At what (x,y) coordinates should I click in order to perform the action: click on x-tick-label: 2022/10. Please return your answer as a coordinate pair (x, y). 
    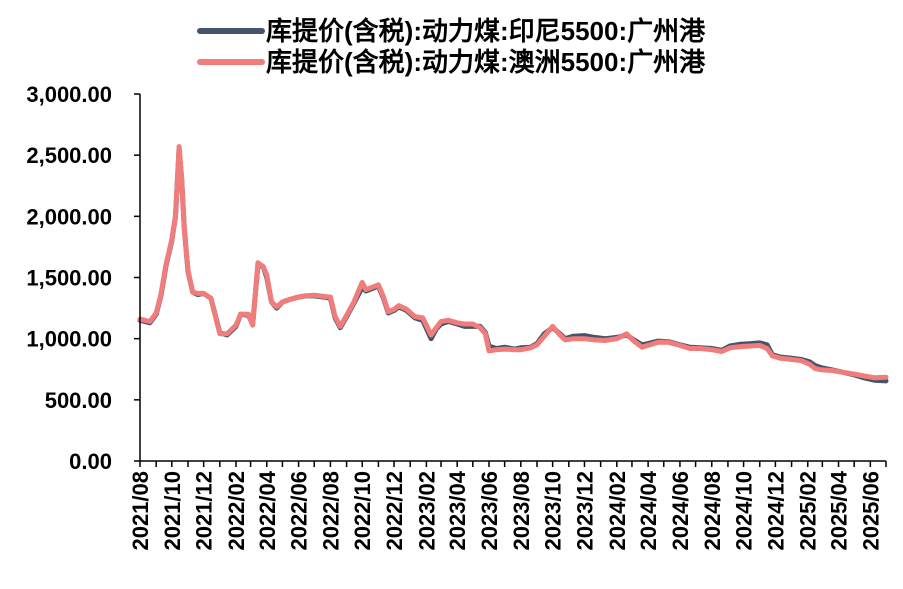
    Looking at the image, I should click on (362, 511).